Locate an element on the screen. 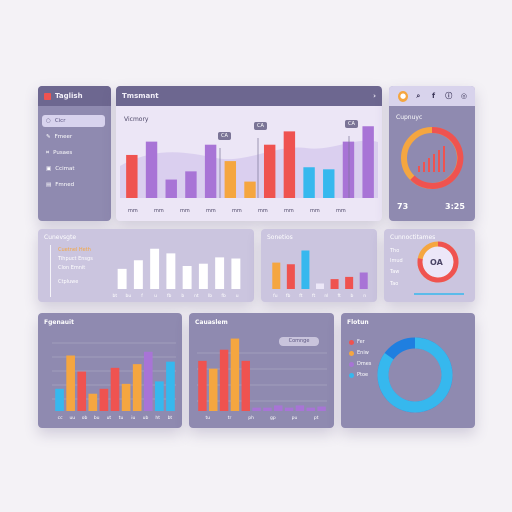  top-right-footer-left: 73 is located at coordinates (403, 206).